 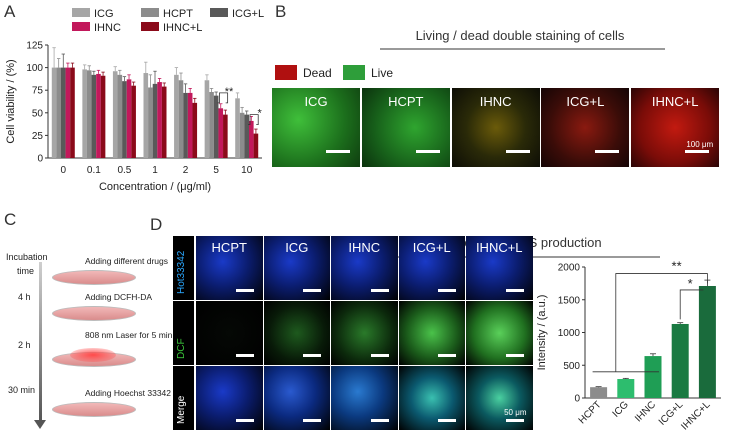 What do you see at coordinates (186, 170) in the screenshot?
I see `x-tick-label: 2` at bounding box center [186, 170].